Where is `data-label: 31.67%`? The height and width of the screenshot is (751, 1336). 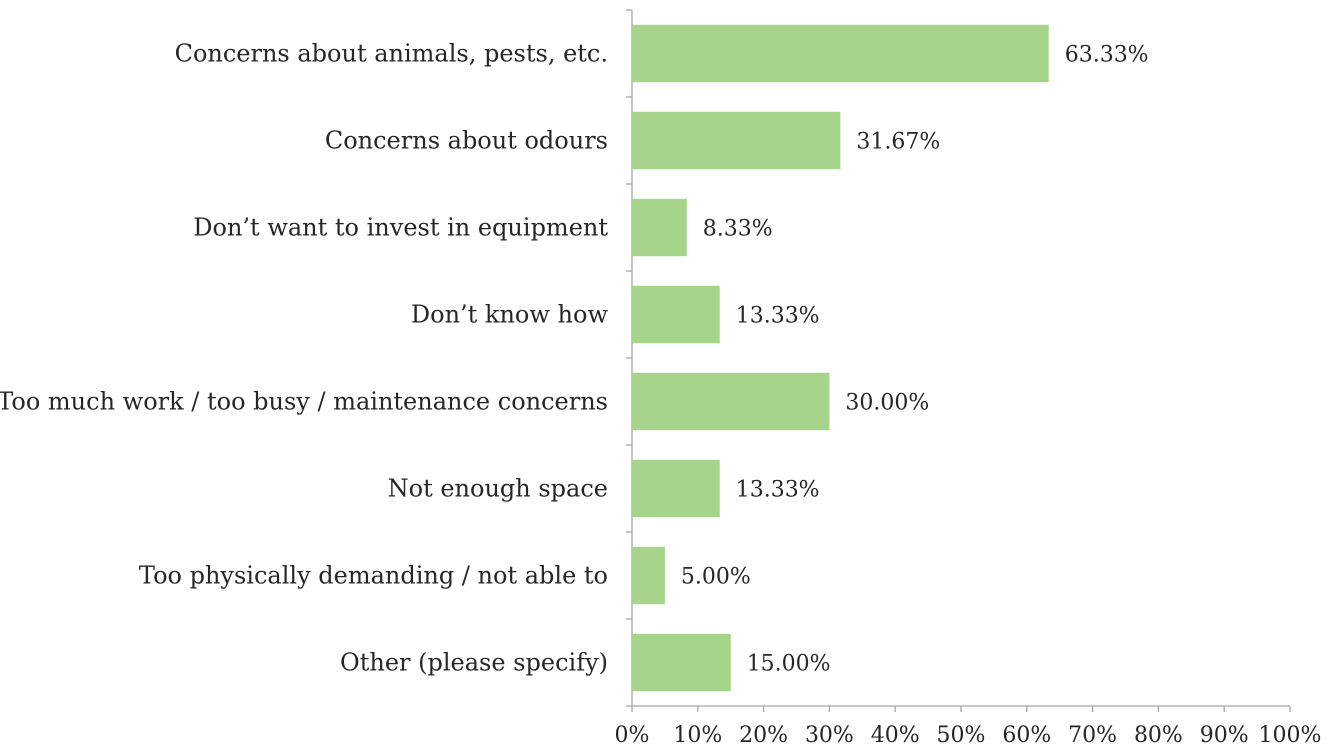 data-label: 31.67% is located at coordinates (898, 142).